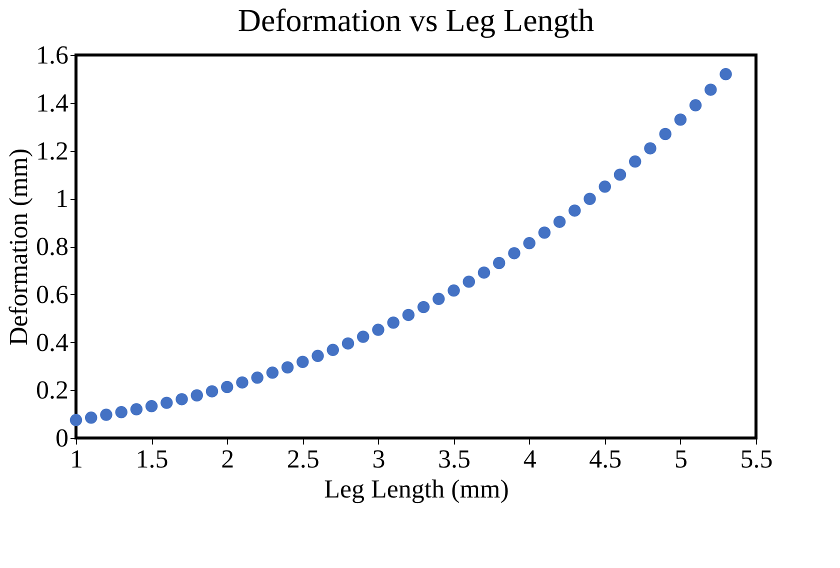  I want to click on x-tick-label: 4, so click(529, 459).